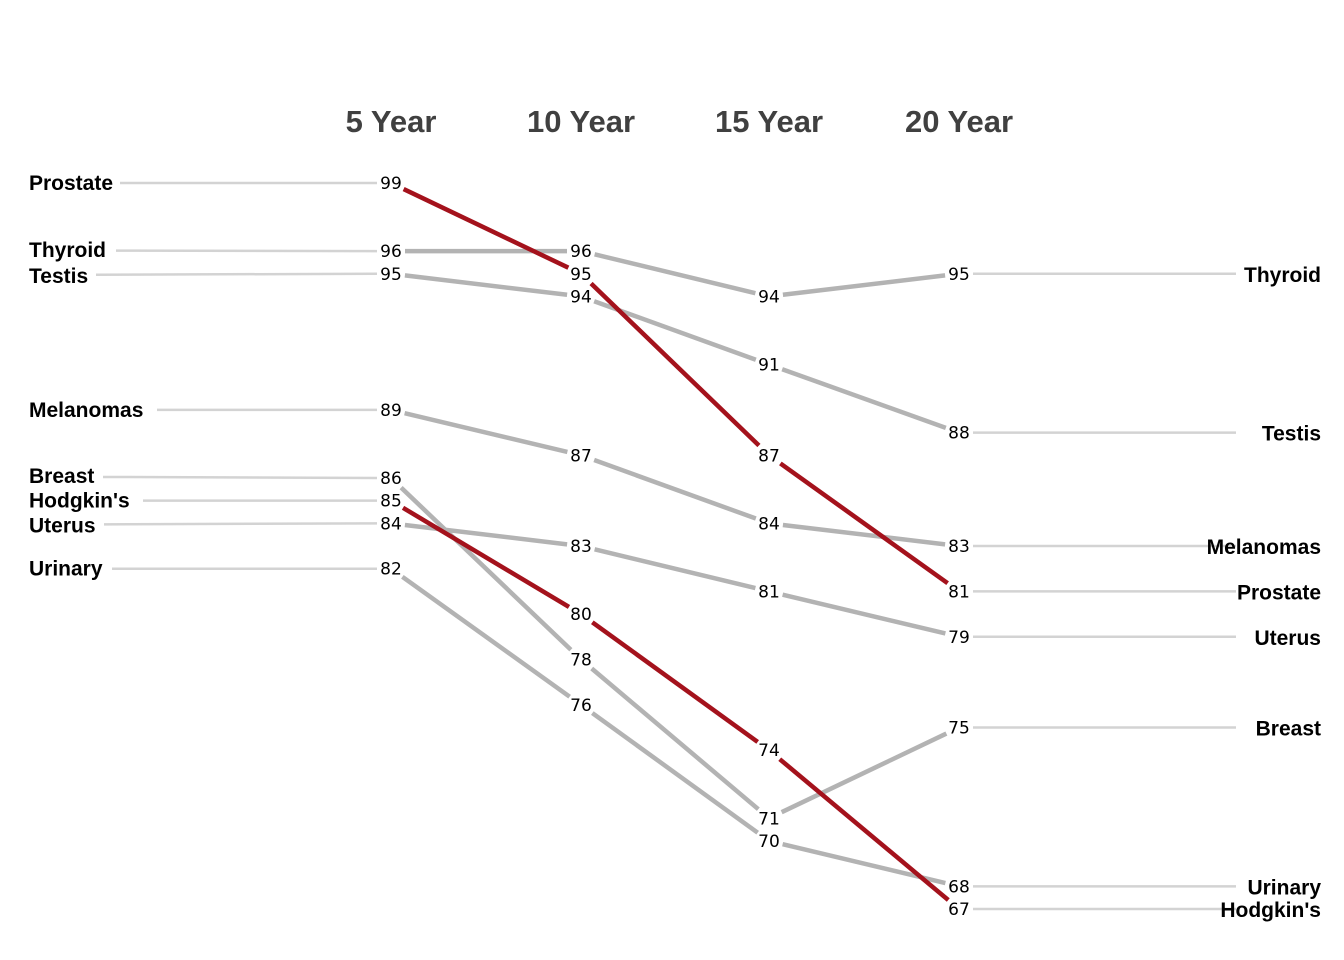 This screenshot has width=1344, height=960. I want to click on value-label-thyroid-10-year: 96, so click(581, 252).